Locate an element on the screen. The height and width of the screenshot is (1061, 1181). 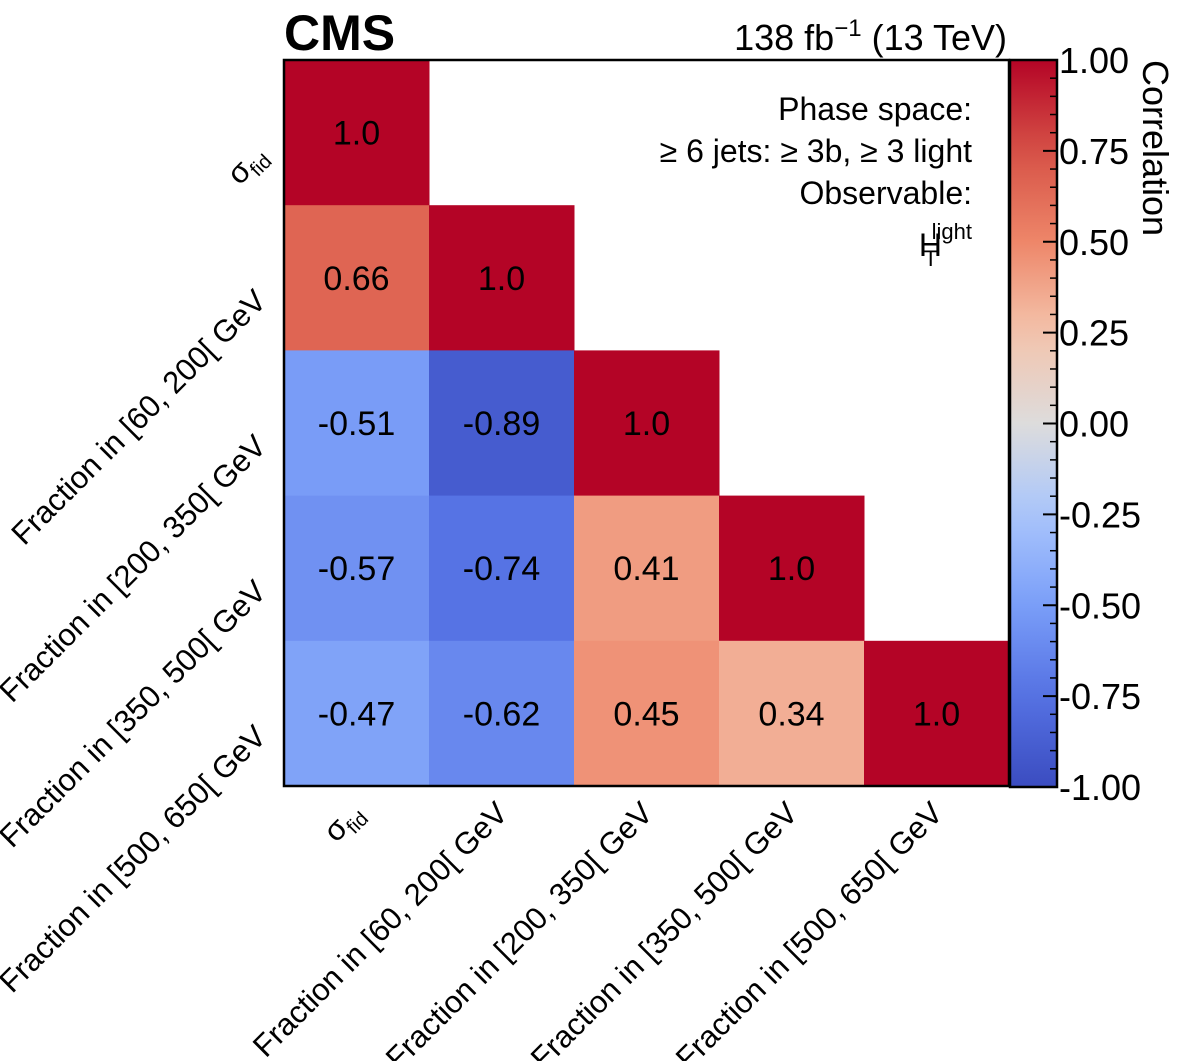
energy-label: (13 TeV) is located at coordinates (939, 37).